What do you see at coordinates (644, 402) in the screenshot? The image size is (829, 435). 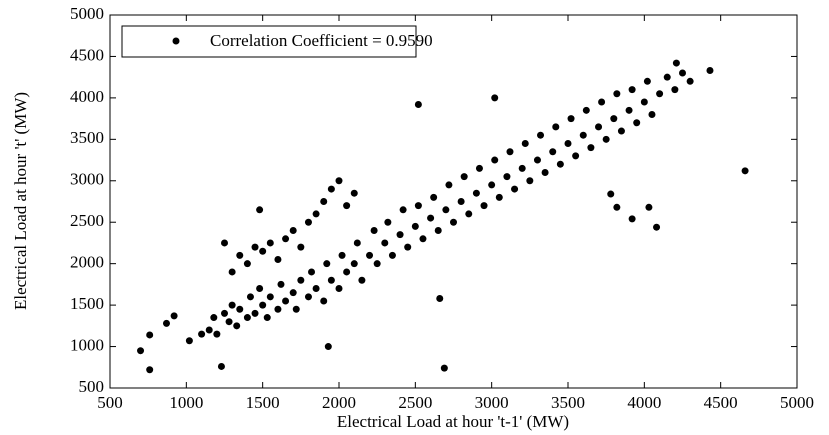 I see `x-tick-label: 4000` at bounding box center [644, 402].